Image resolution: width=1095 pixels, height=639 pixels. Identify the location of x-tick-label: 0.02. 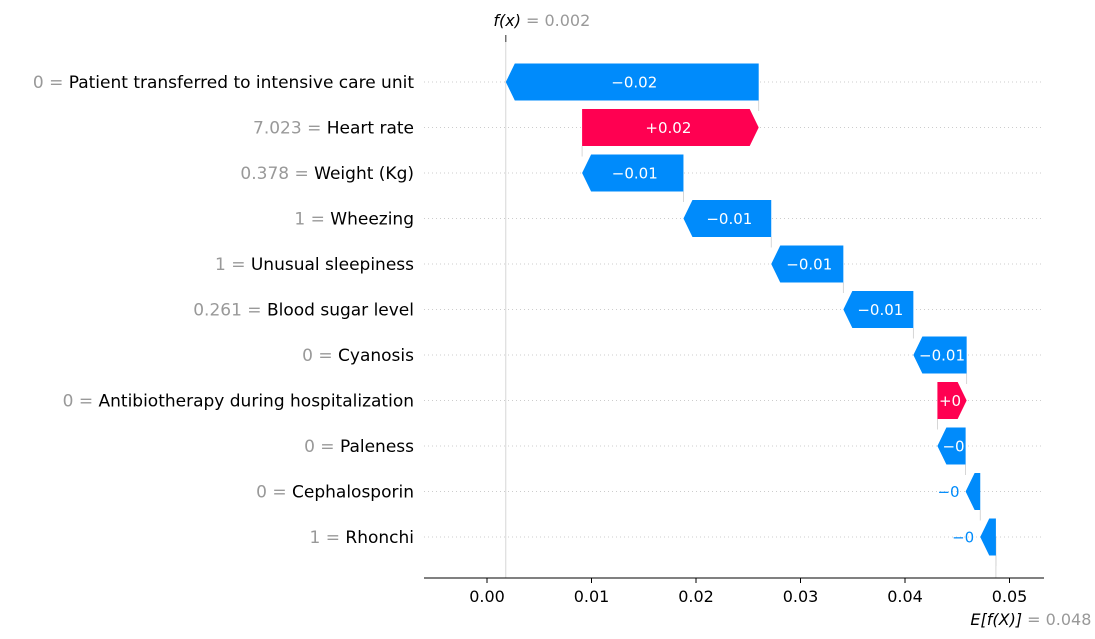
(696, 596).